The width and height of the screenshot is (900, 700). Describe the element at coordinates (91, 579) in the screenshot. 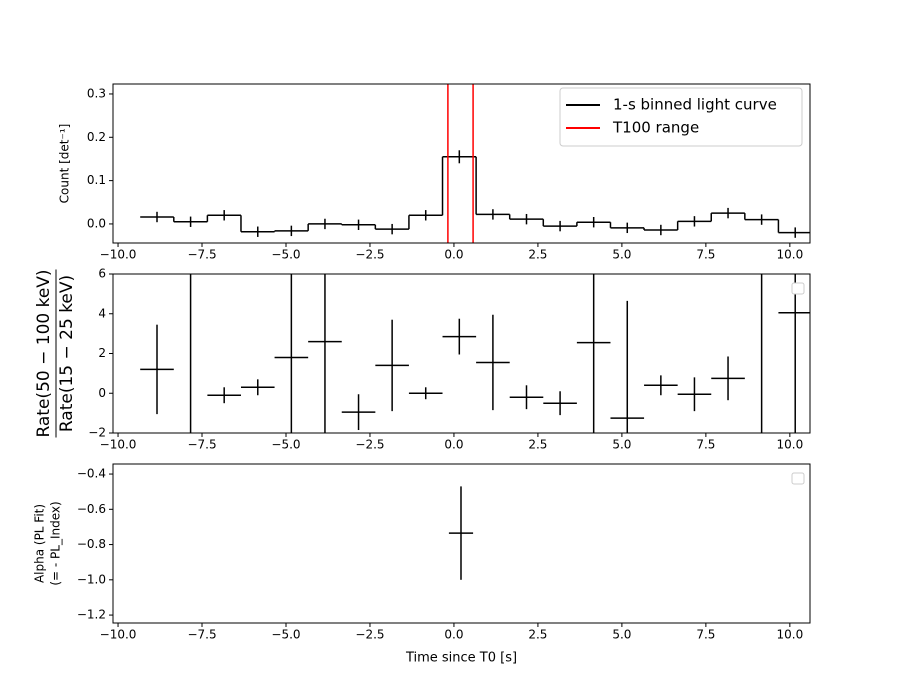

I see `y-tick-label: −1.0` at that location.